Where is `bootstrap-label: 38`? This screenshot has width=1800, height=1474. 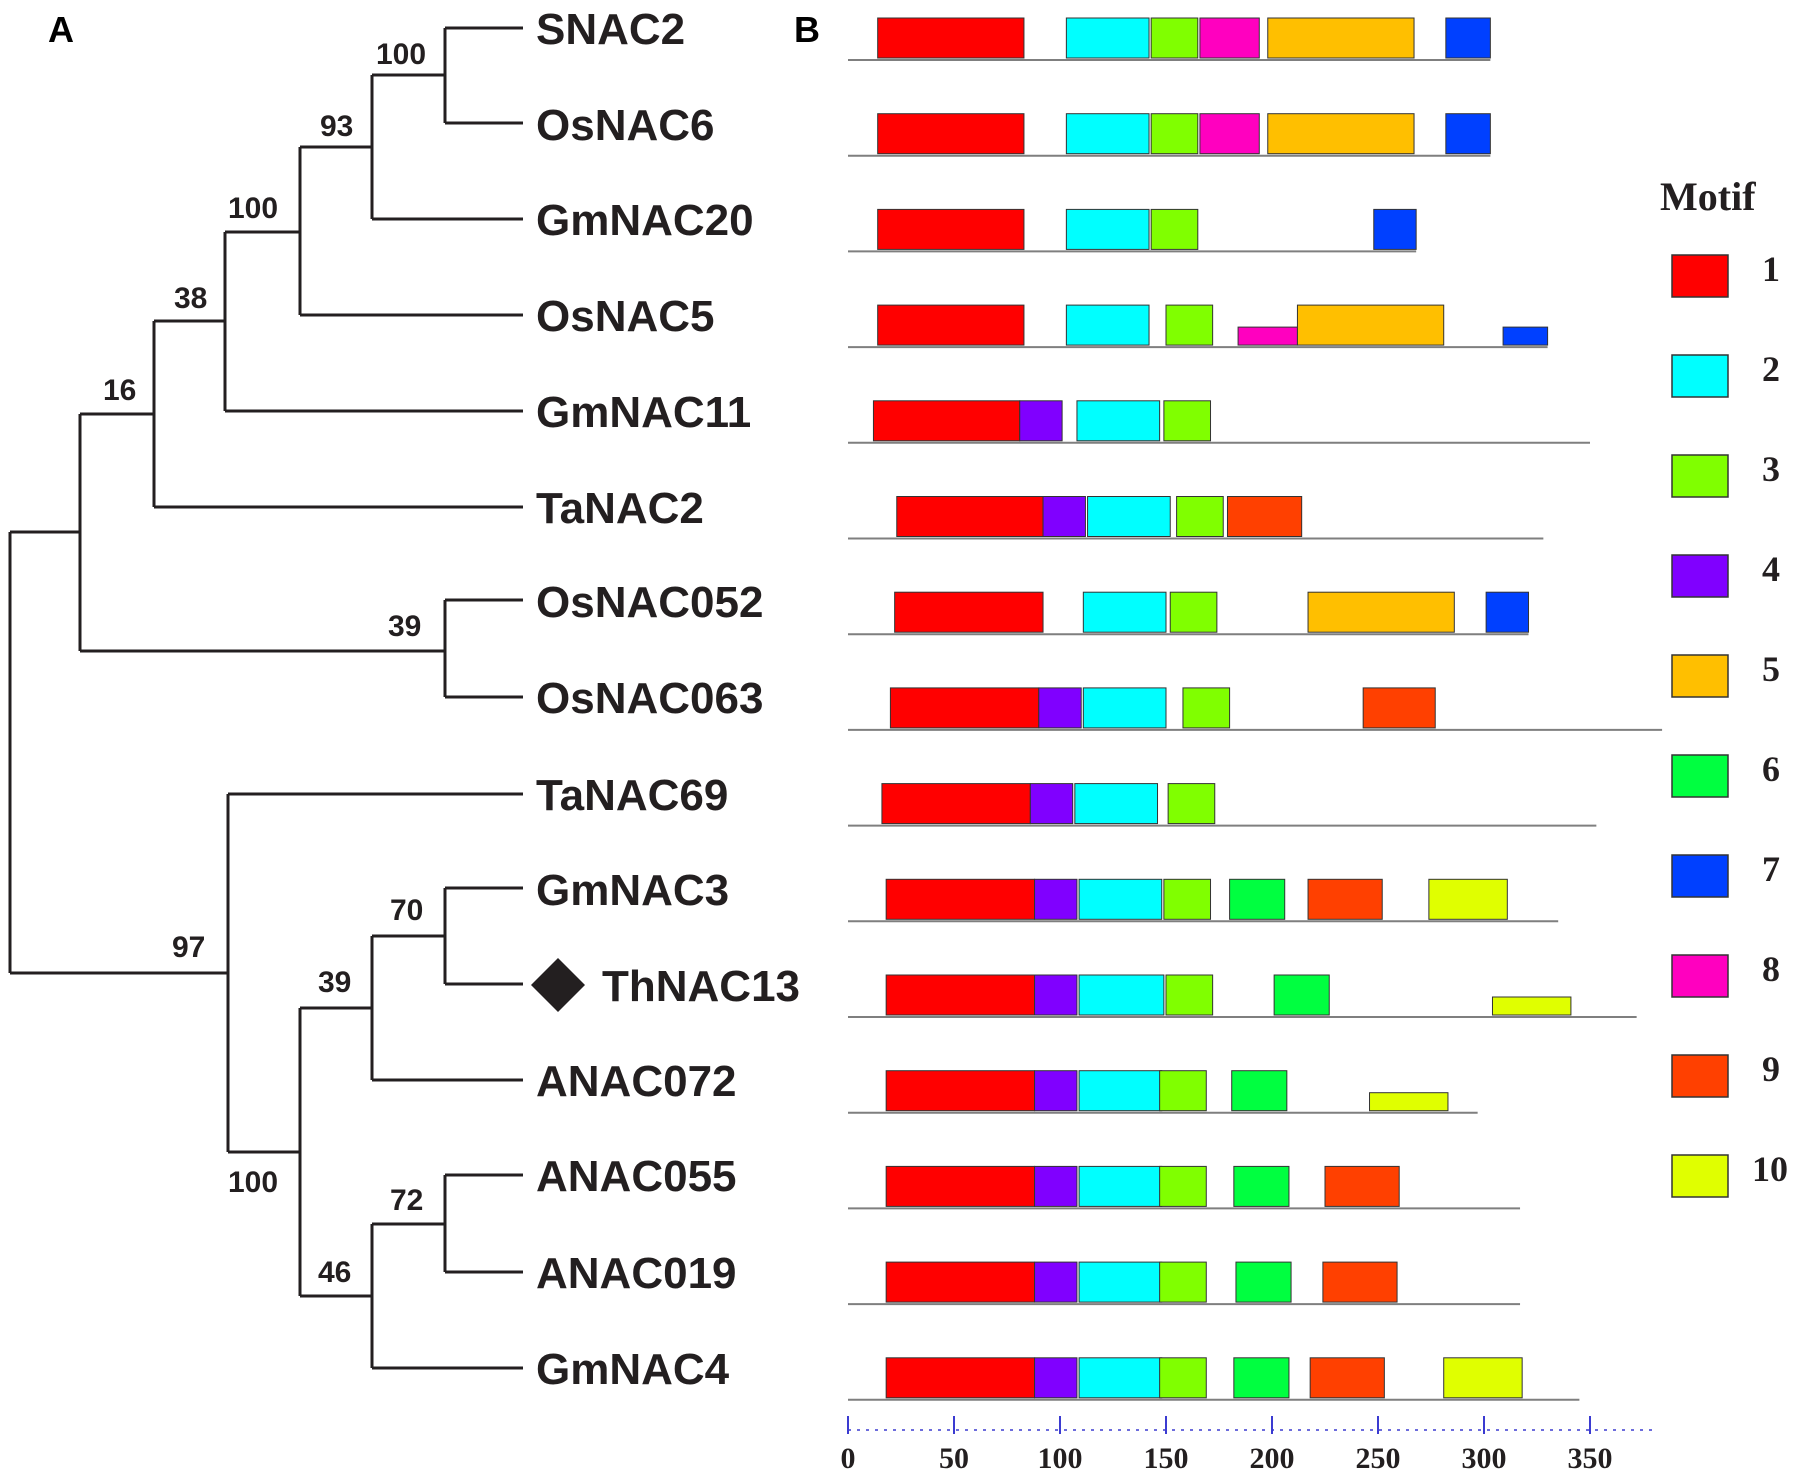 bootstrap-label: 38 is located at coordinates (190, 298).